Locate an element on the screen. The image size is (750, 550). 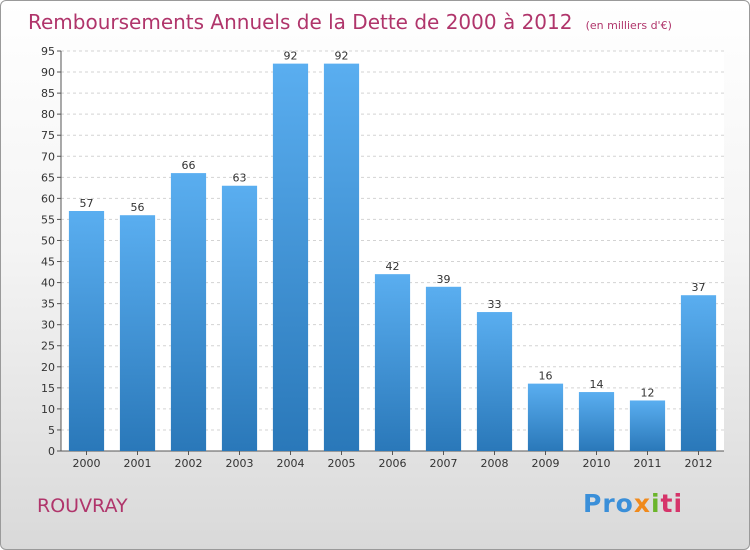
logo-part-2: x is located at coordinates (642, 503).